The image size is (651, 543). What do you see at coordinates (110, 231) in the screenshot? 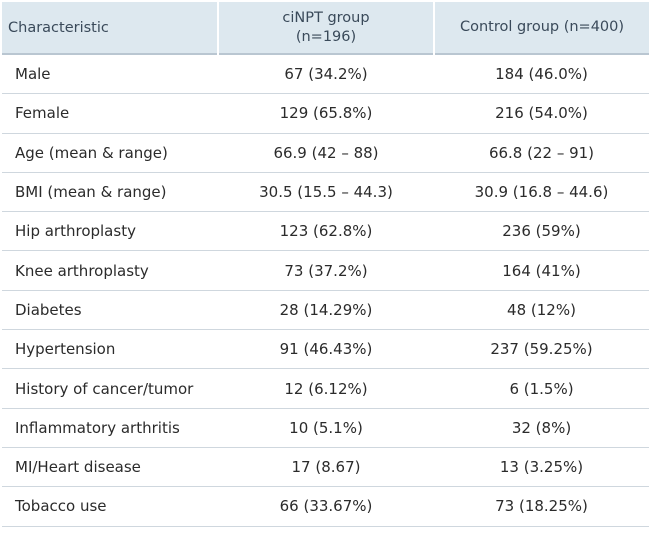
I see `row-label: Hip arthroplasty` at bounding box center [110, 231].